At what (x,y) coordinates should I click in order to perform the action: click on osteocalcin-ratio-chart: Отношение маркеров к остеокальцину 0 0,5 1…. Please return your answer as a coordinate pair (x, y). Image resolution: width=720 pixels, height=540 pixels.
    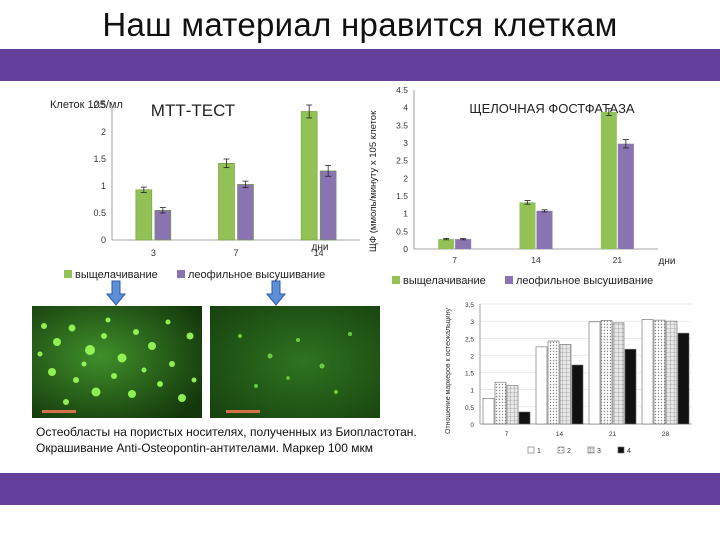
    Looking at the image, I should click on (568, 378).